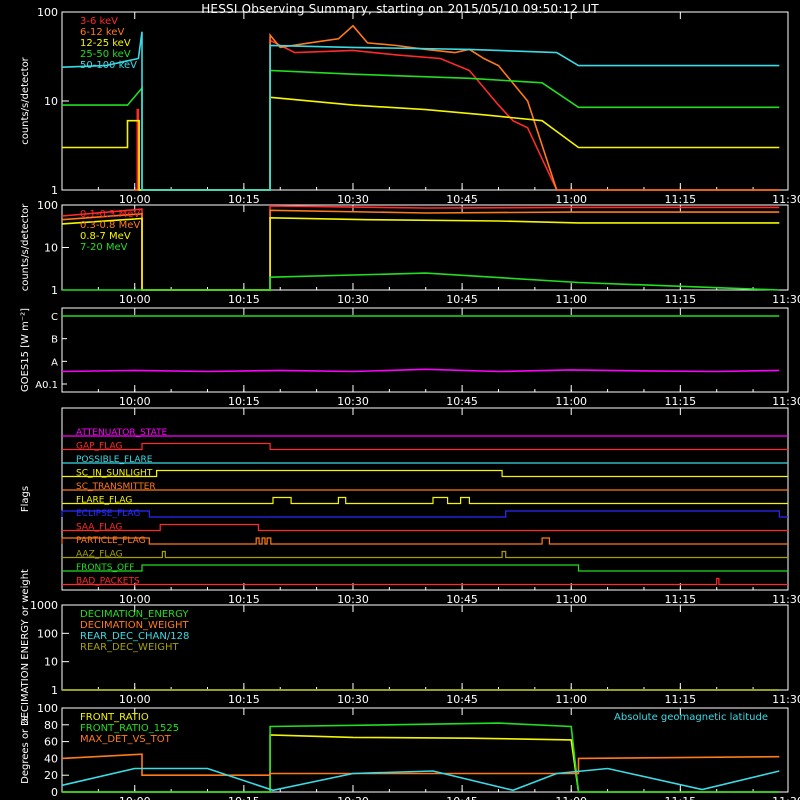  Describe the element at coordinates (691, 717) in the screenshot. I see `annotation-geomagnetic-latitude: Absolute geomagnetic latitude` at that location.